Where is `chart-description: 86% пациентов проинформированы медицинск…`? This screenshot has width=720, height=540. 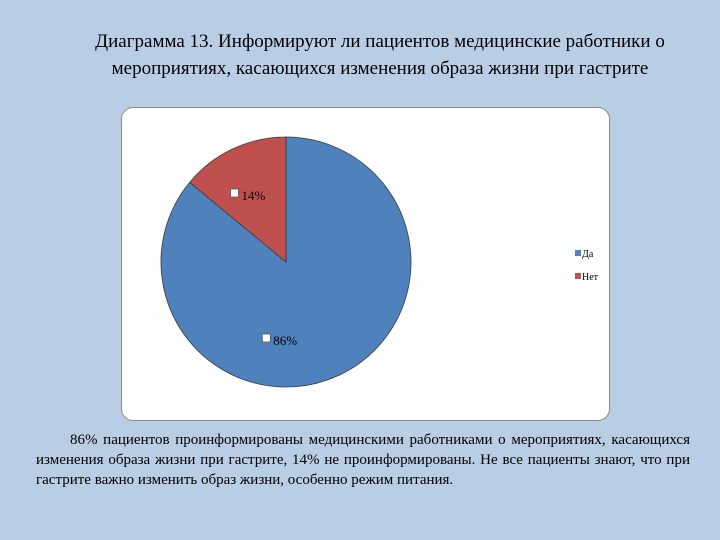
chart-description: 86% пациентов проинформированы медицинск… is located at coordinates (363, 460).